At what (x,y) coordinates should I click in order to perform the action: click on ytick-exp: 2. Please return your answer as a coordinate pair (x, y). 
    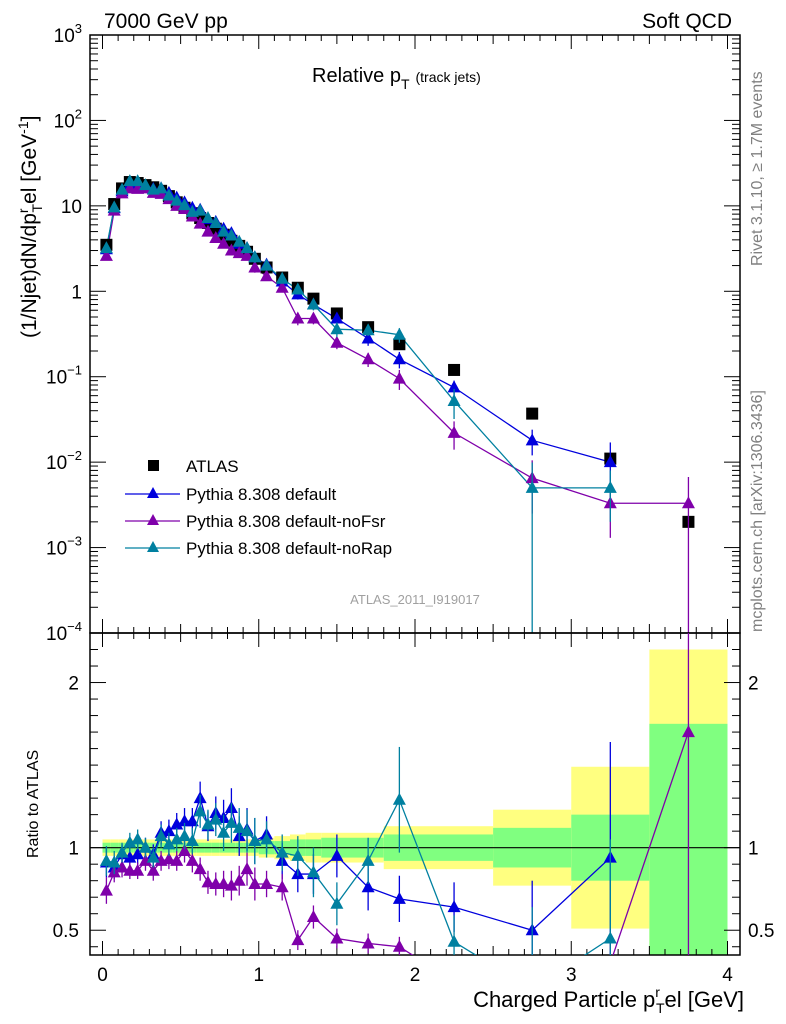
    Looking at the image, I should click on (78, 113).